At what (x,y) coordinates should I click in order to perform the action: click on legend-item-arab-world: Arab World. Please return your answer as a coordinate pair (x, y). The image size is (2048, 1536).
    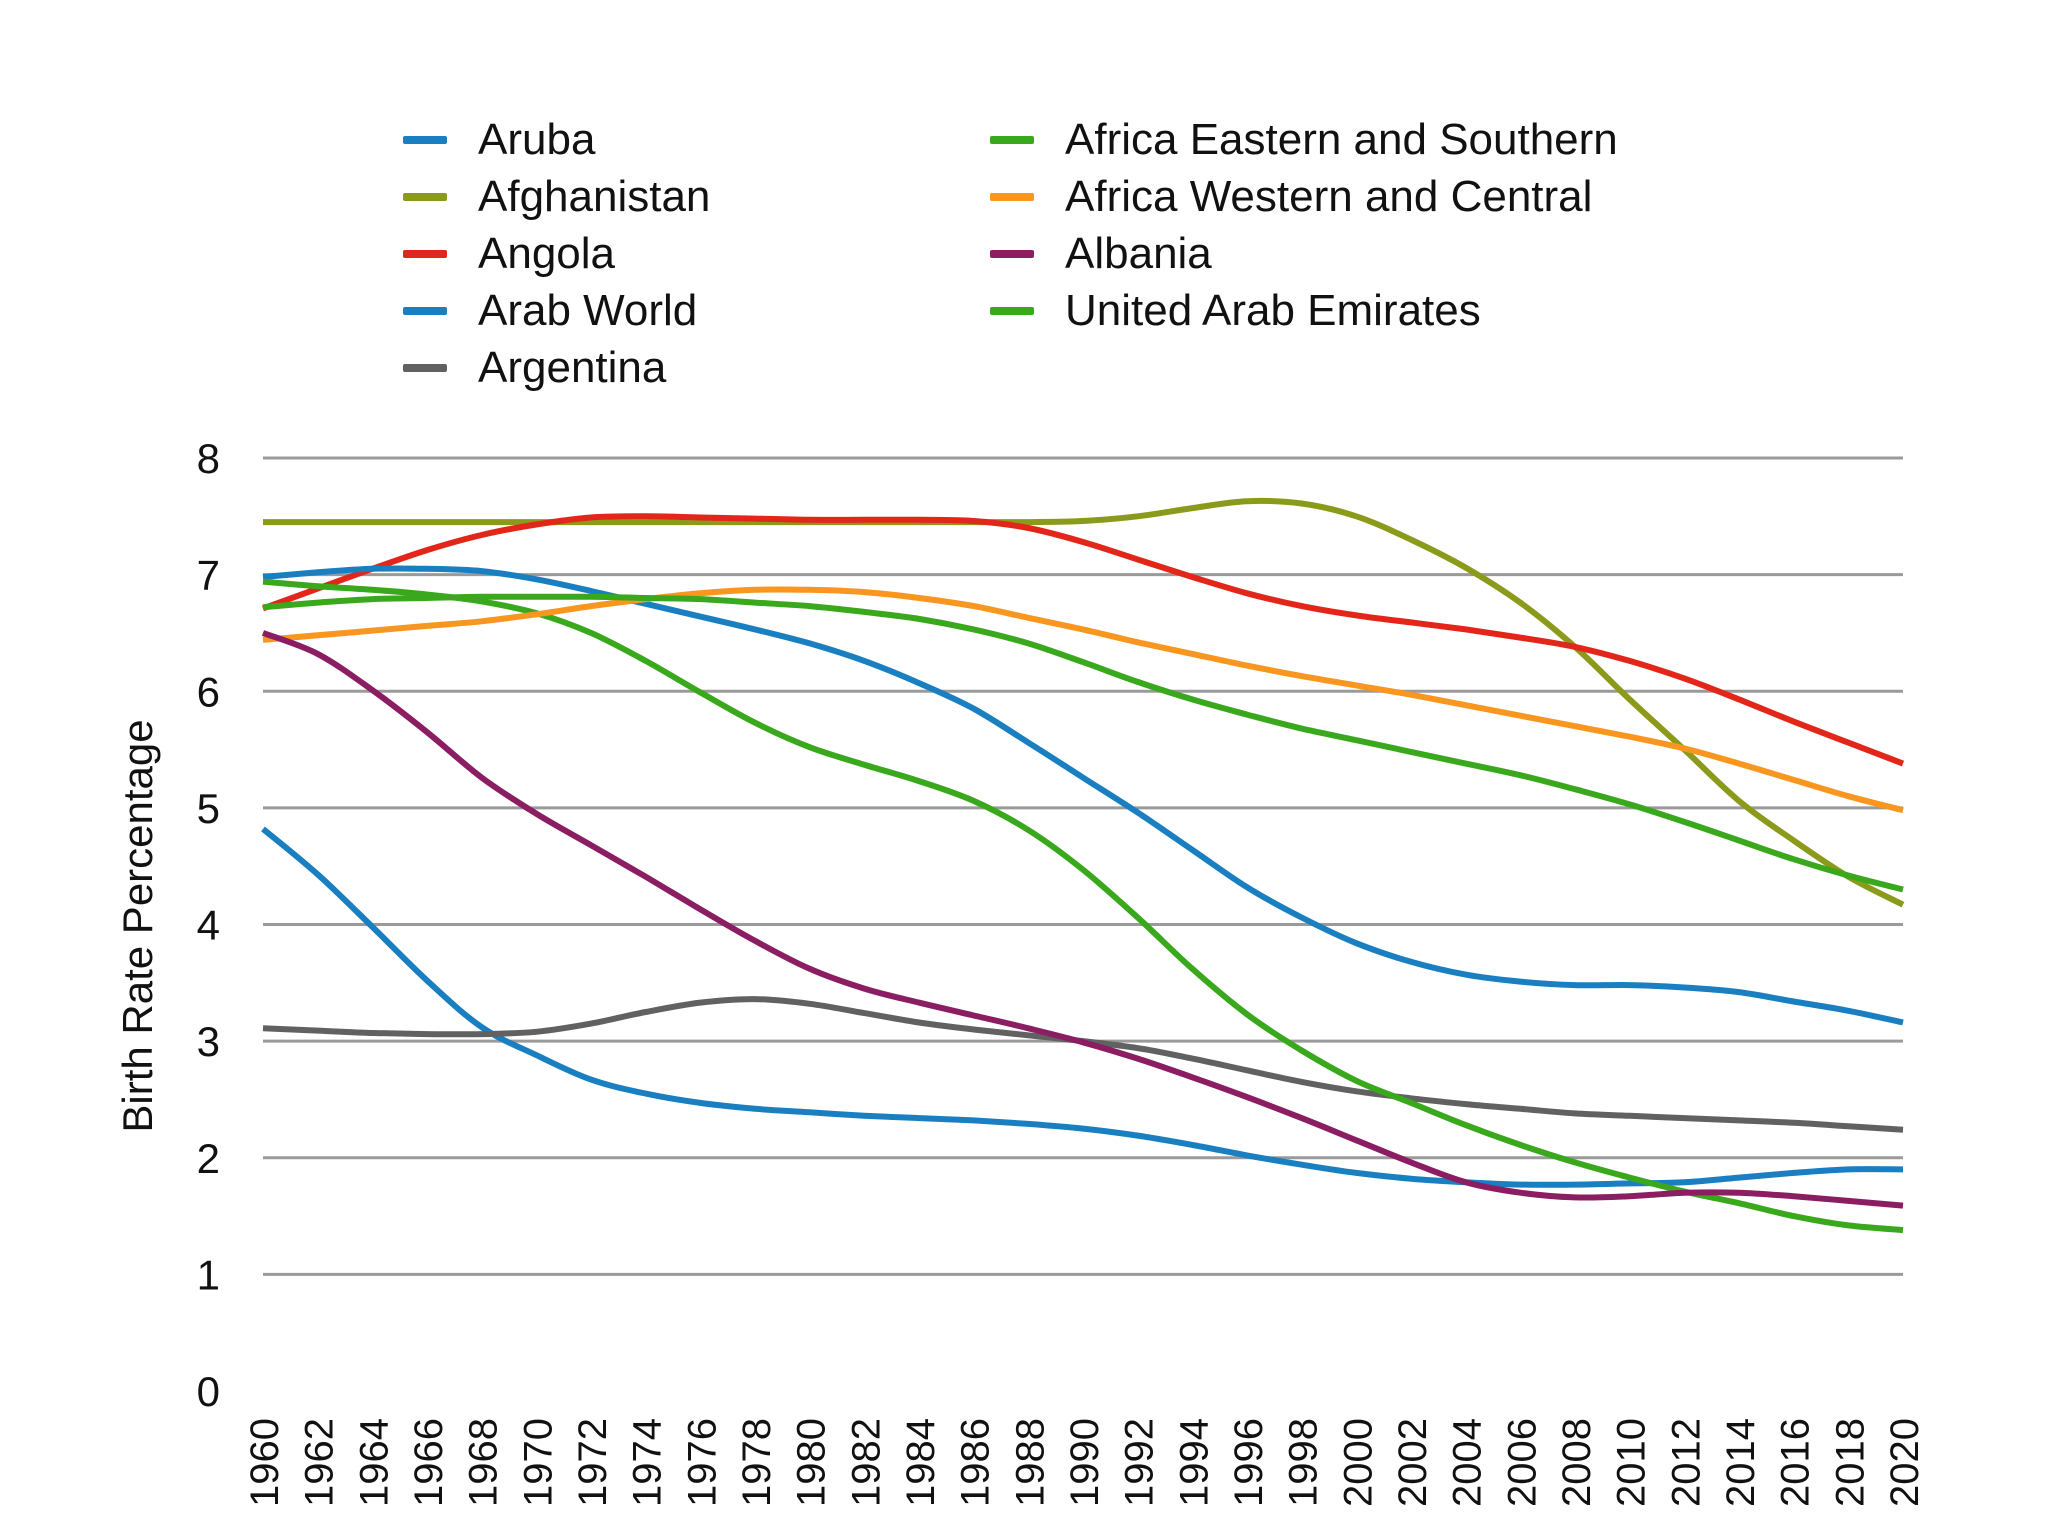
    Looking at the image, I should click on (550, 311).